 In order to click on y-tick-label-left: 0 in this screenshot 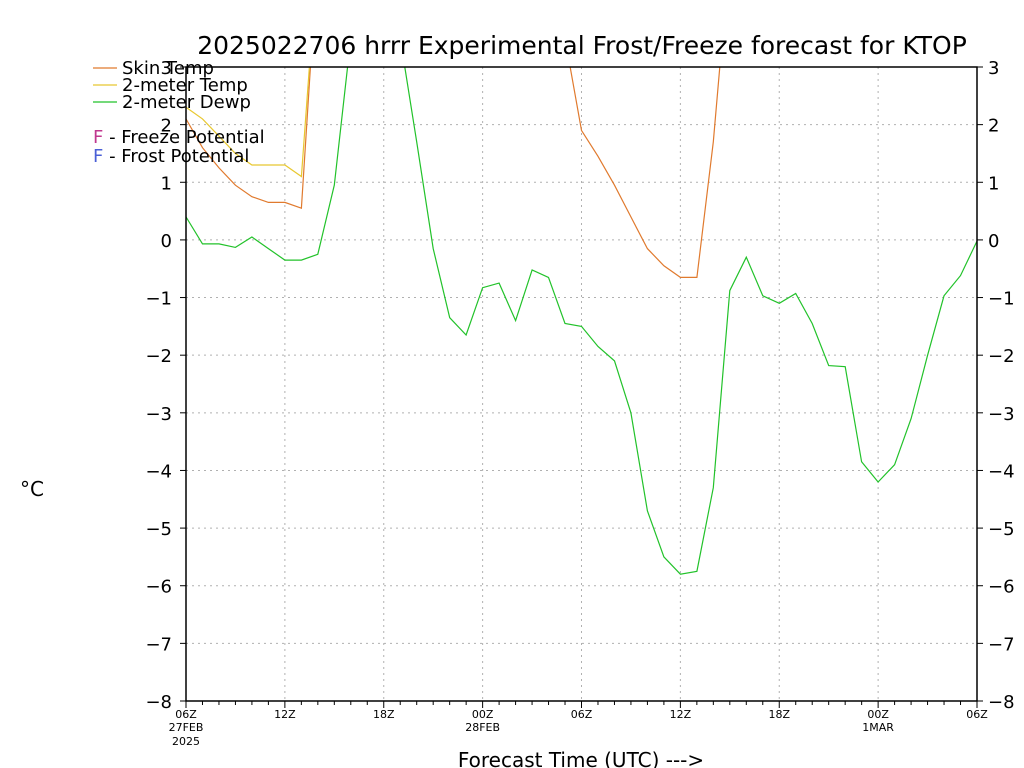, I will do `click(166, 241)`.